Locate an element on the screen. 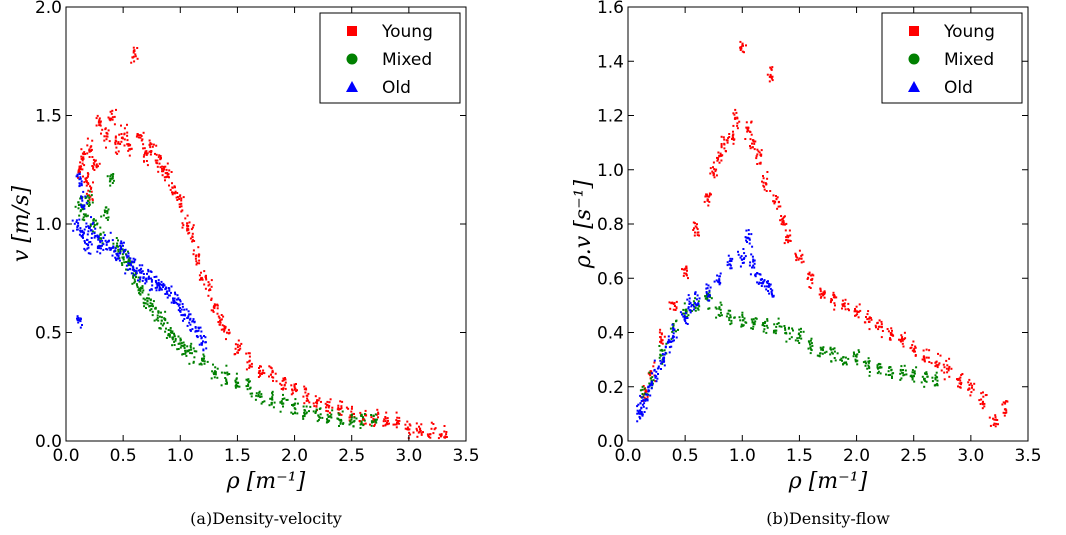 The width and height of the screenshot is (1066, 535). y-tick-label: 2.0 is located at coordinates (48, 9).